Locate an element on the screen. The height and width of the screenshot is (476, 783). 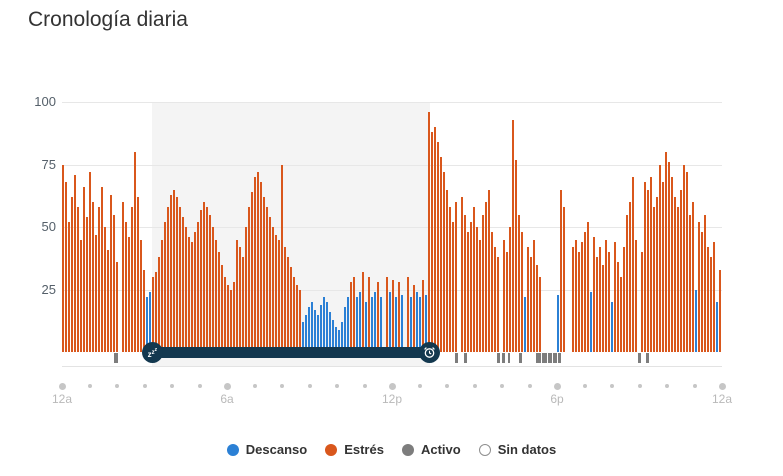
y-axis-label: 25 is located at coordinates (48, 289).